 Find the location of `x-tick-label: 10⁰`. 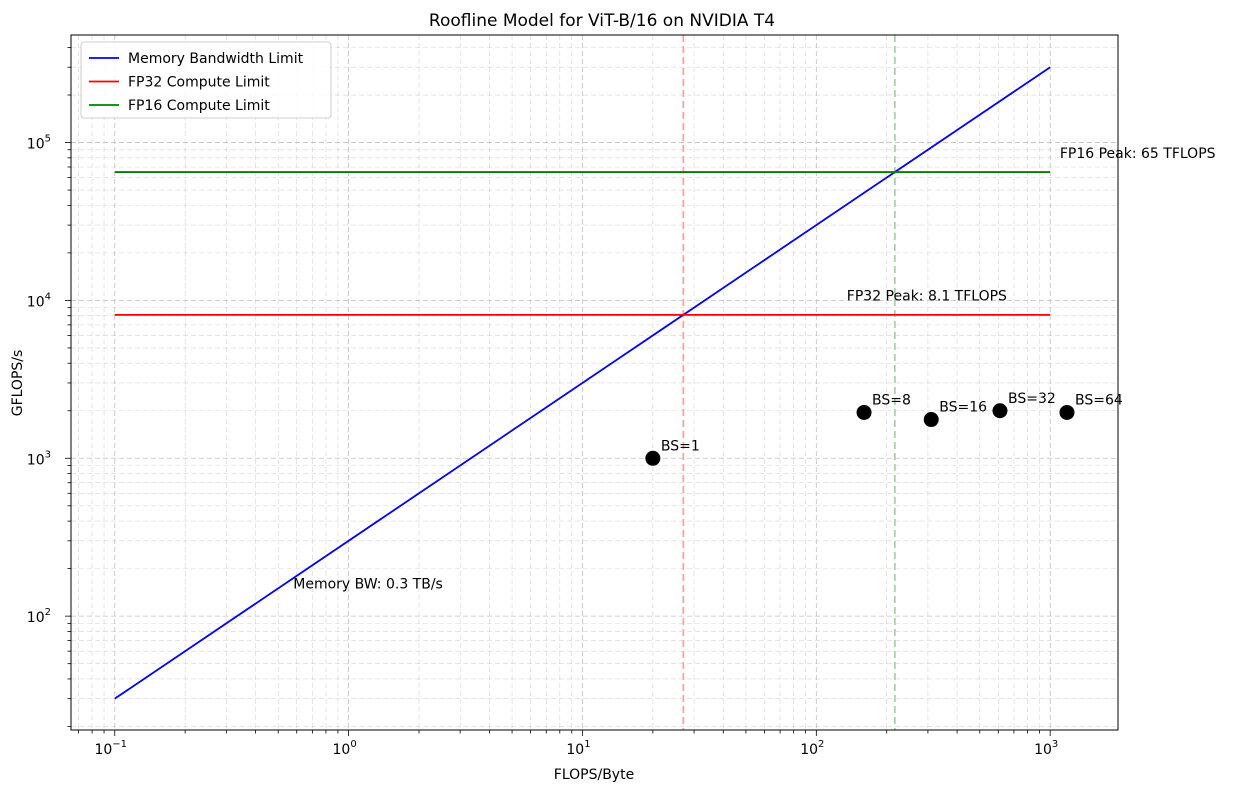

x-tick-label: 10⁰ is located at coordinates (345, 748).